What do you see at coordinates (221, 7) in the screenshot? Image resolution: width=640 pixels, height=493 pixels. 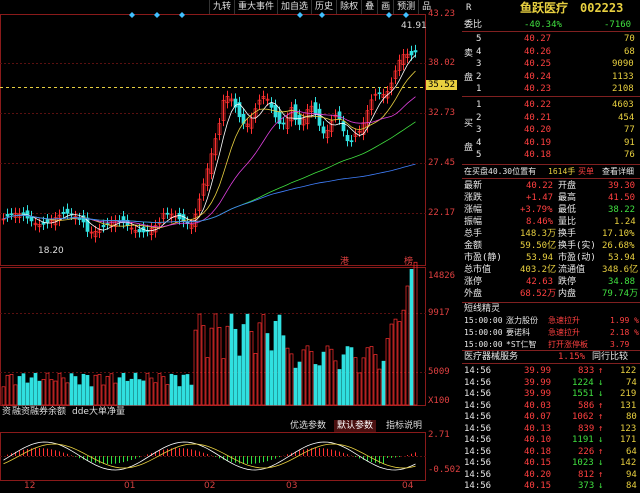 I see `toolbar-nine-turn: 九转` at bounding box center [221, 7].